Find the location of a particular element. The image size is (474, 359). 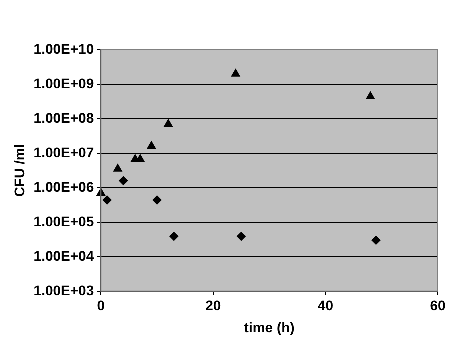

y-tick-label: 1.00E+10 is located at coordinates (64, 48).